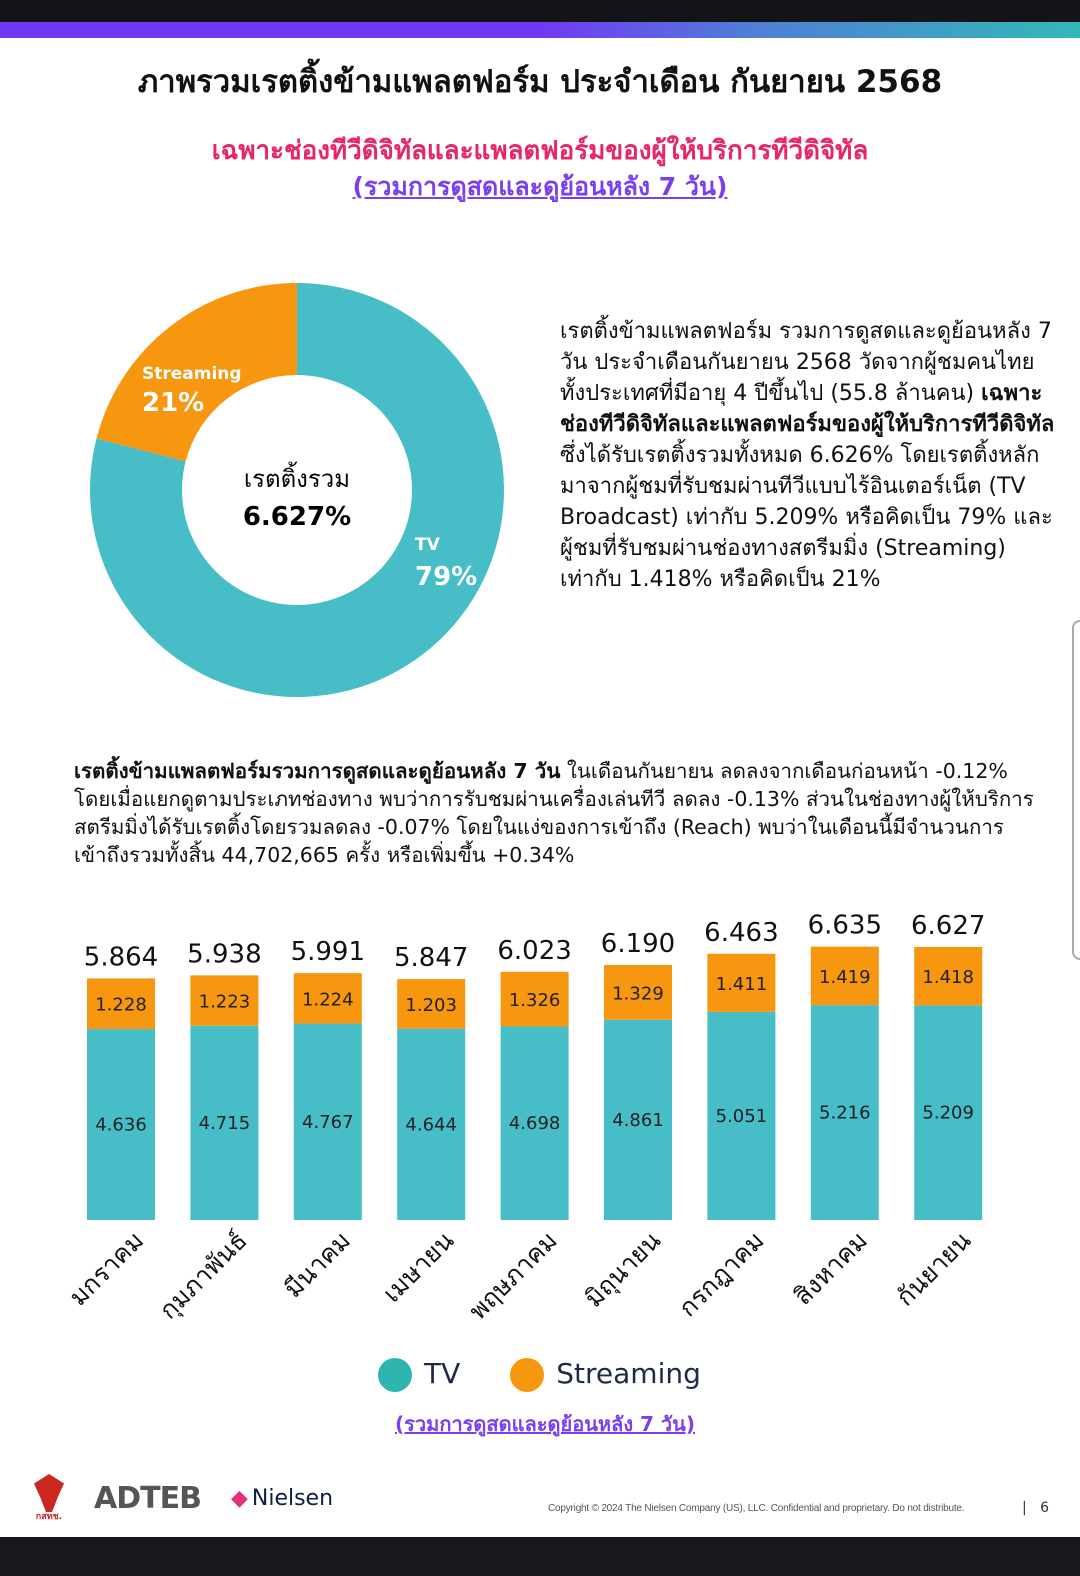 The image size is (1080, 1576). I want to click on category-label: กุมภาพันธ์, so click(204, 1276).